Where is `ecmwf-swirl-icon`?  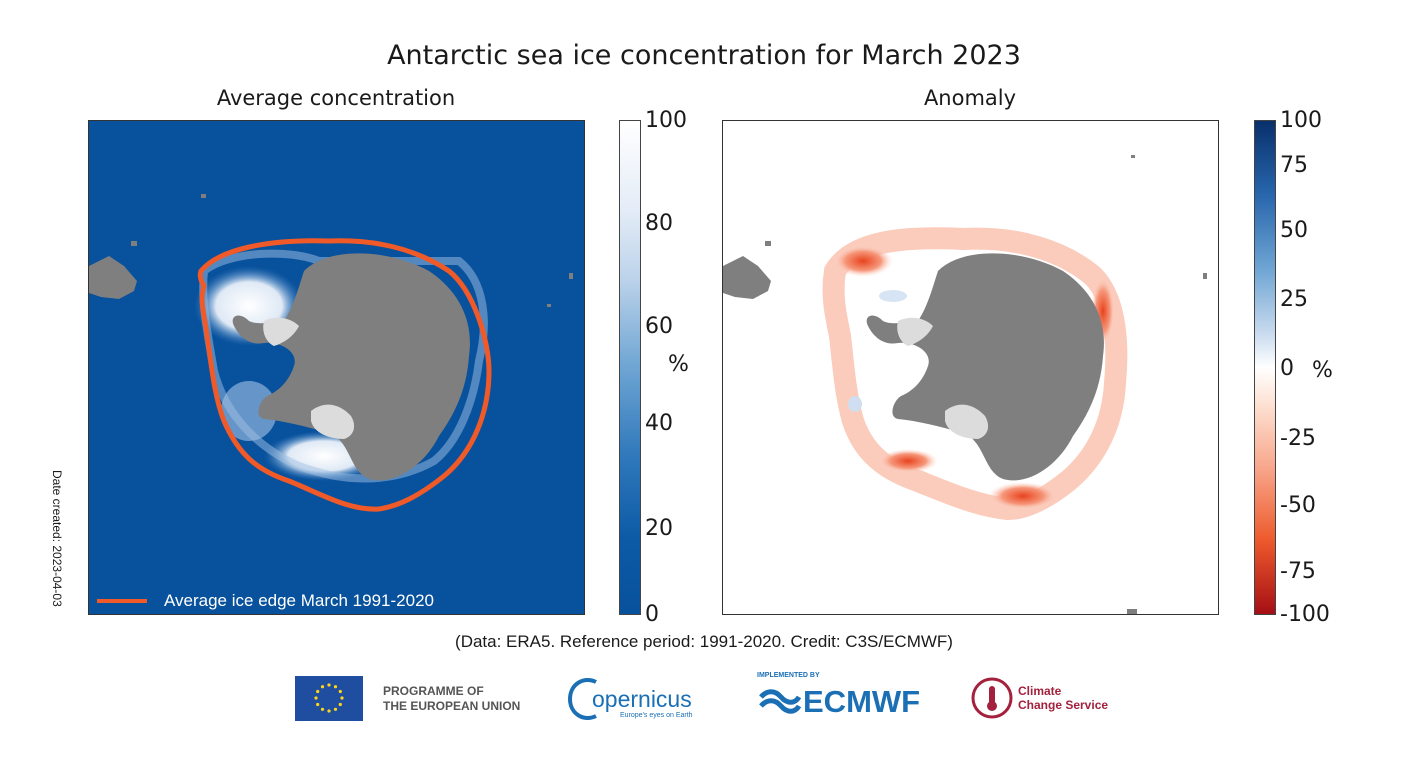 ecmwf-swirl-icon is located at coordinates (780, 701).